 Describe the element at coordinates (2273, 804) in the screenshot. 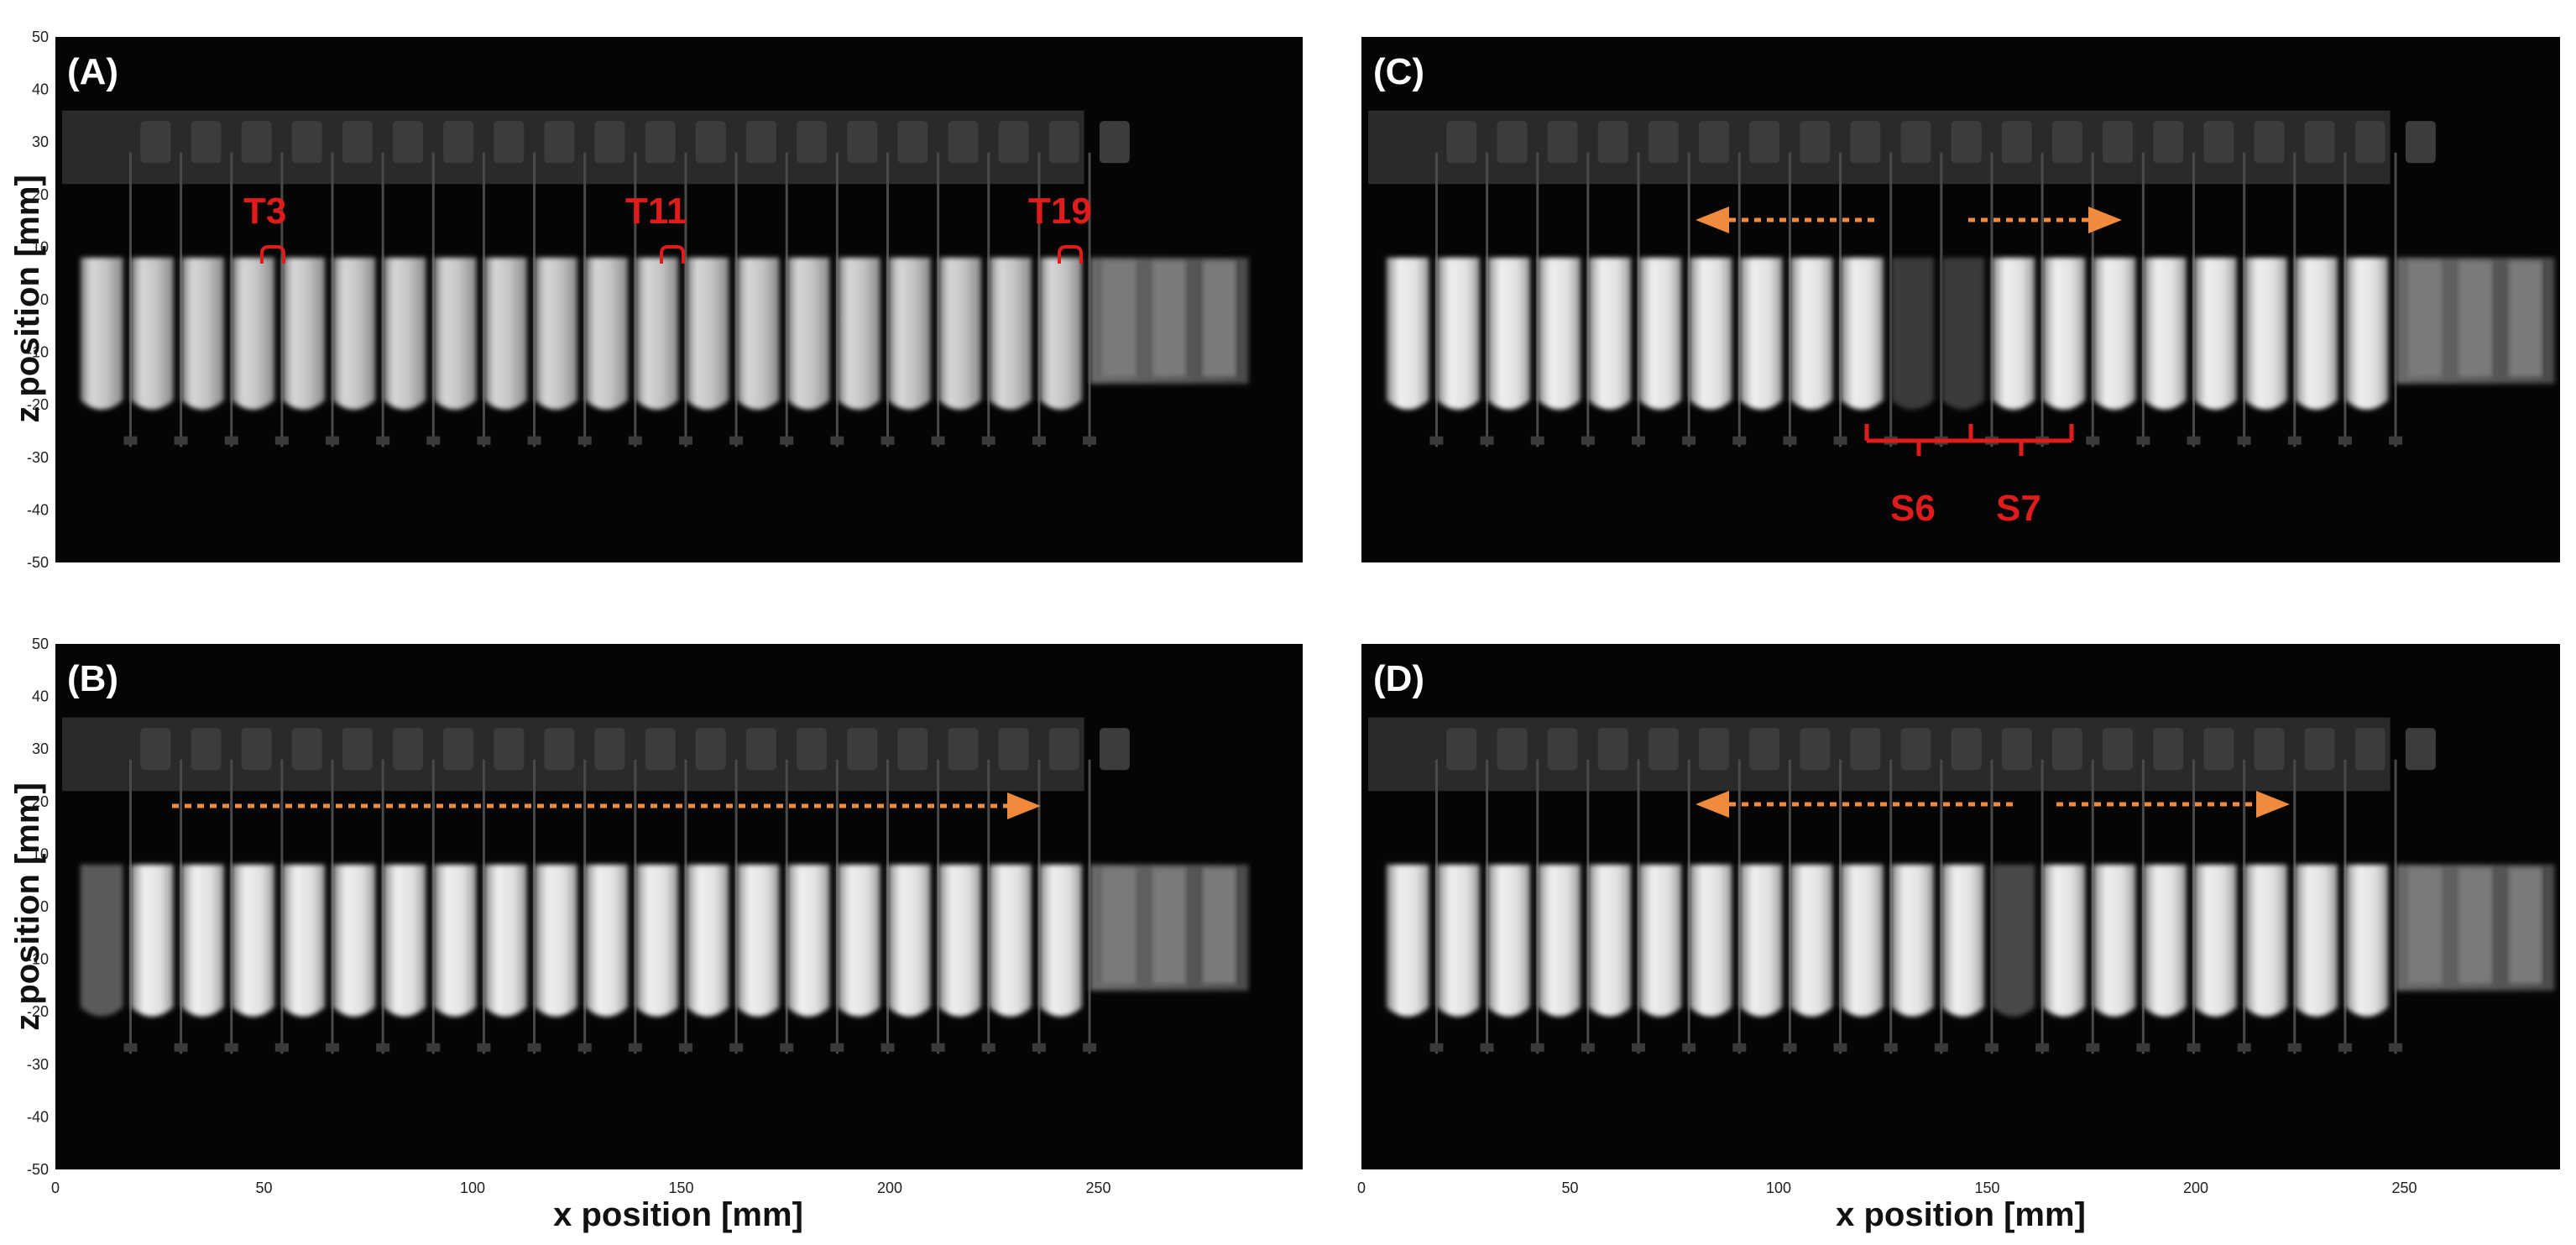

I see `arrow-d-right-head` at that location.